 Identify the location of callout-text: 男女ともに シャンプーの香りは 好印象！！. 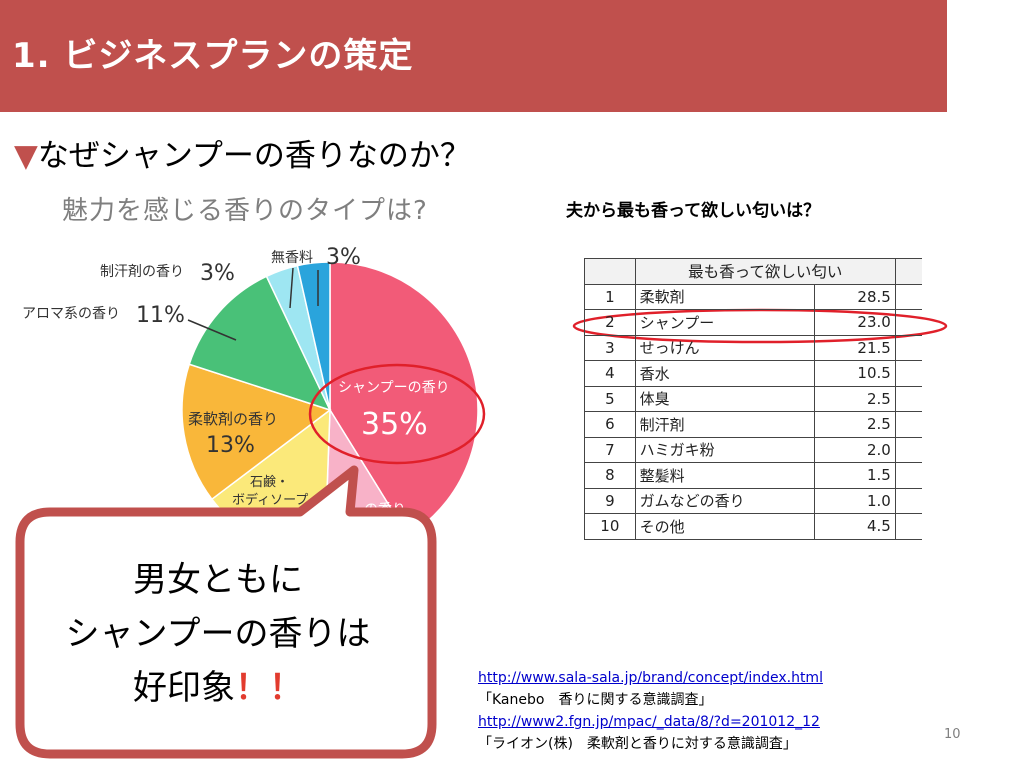
(218, 634).